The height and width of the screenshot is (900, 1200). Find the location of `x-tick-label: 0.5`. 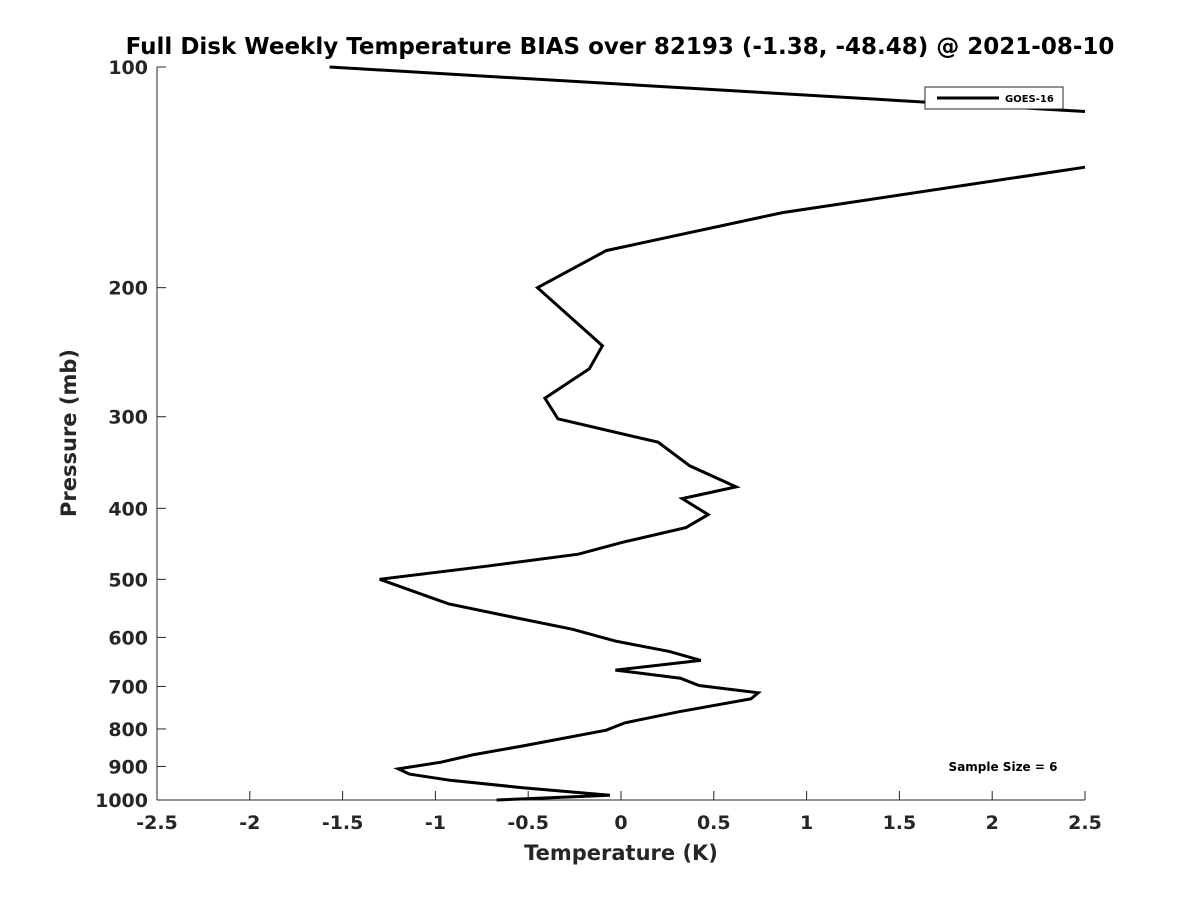

x-tick-label: 0.5 is located at coordinates (714, 823).